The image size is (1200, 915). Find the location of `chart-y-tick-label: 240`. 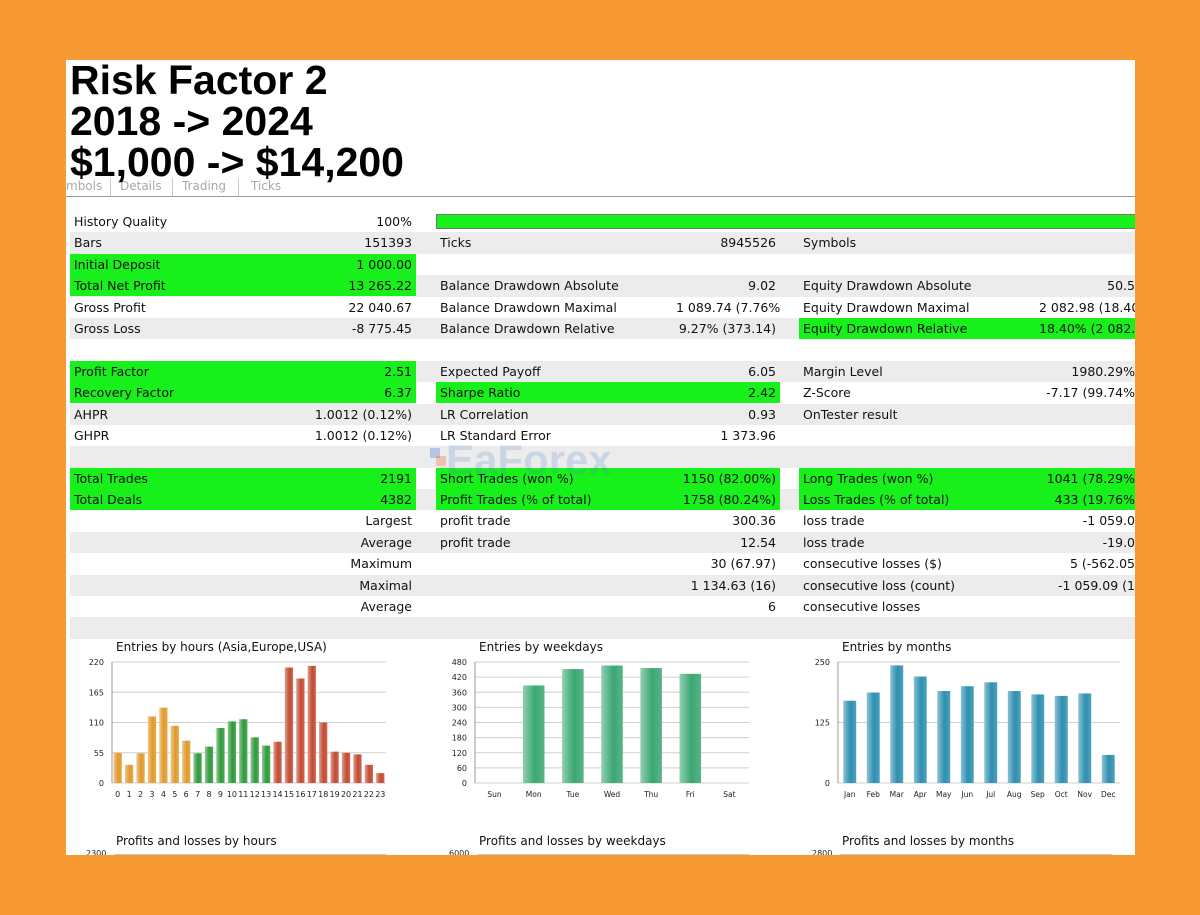

chart-y-tick-label: 240 is located at coordinates (459, 723).